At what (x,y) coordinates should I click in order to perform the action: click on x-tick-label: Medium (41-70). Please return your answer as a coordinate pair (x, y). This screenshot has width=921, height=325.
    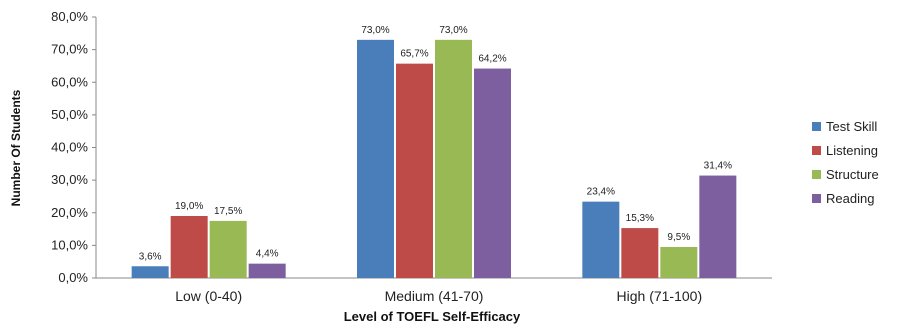
    Looking at the image, I should click on (434, 296).